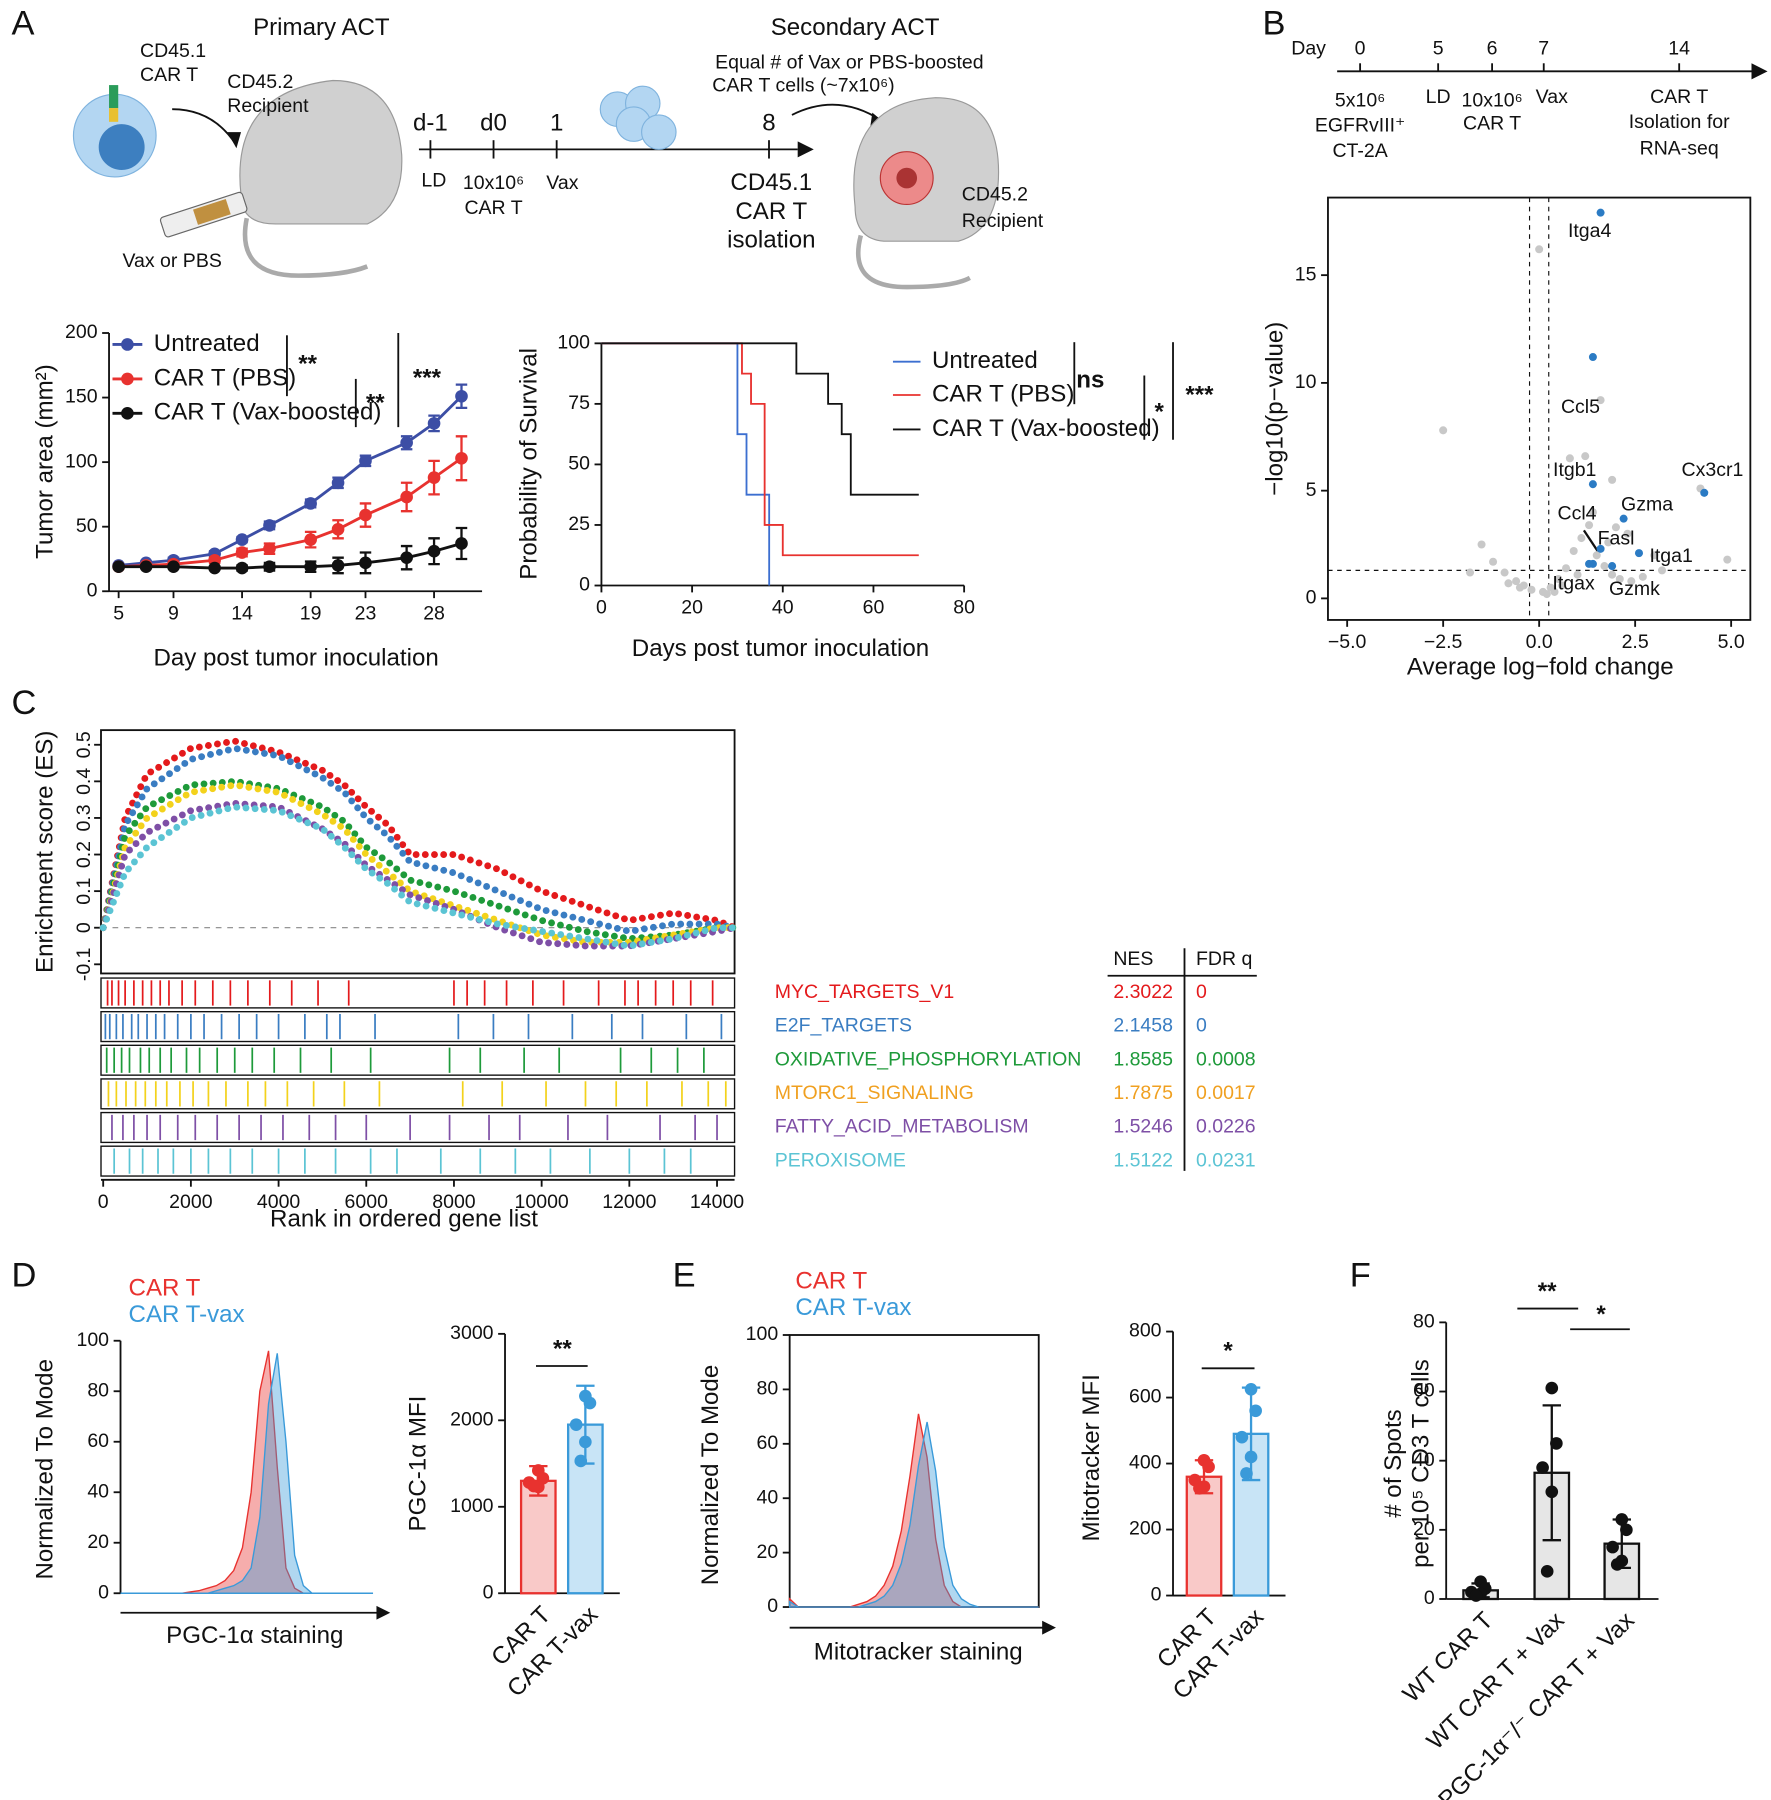 This screenshot has width=1771, height=1800. Describe the element at coordinates (1647, 504) in the screenshot. I see `point-label: Gzma` at that location.